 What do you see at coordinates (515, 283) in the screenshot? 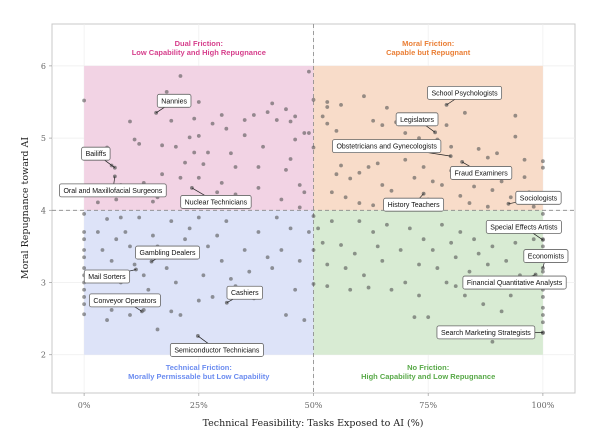
I see `label-text: Financial Quantitative Analysts` at bounding box center [515, 283].